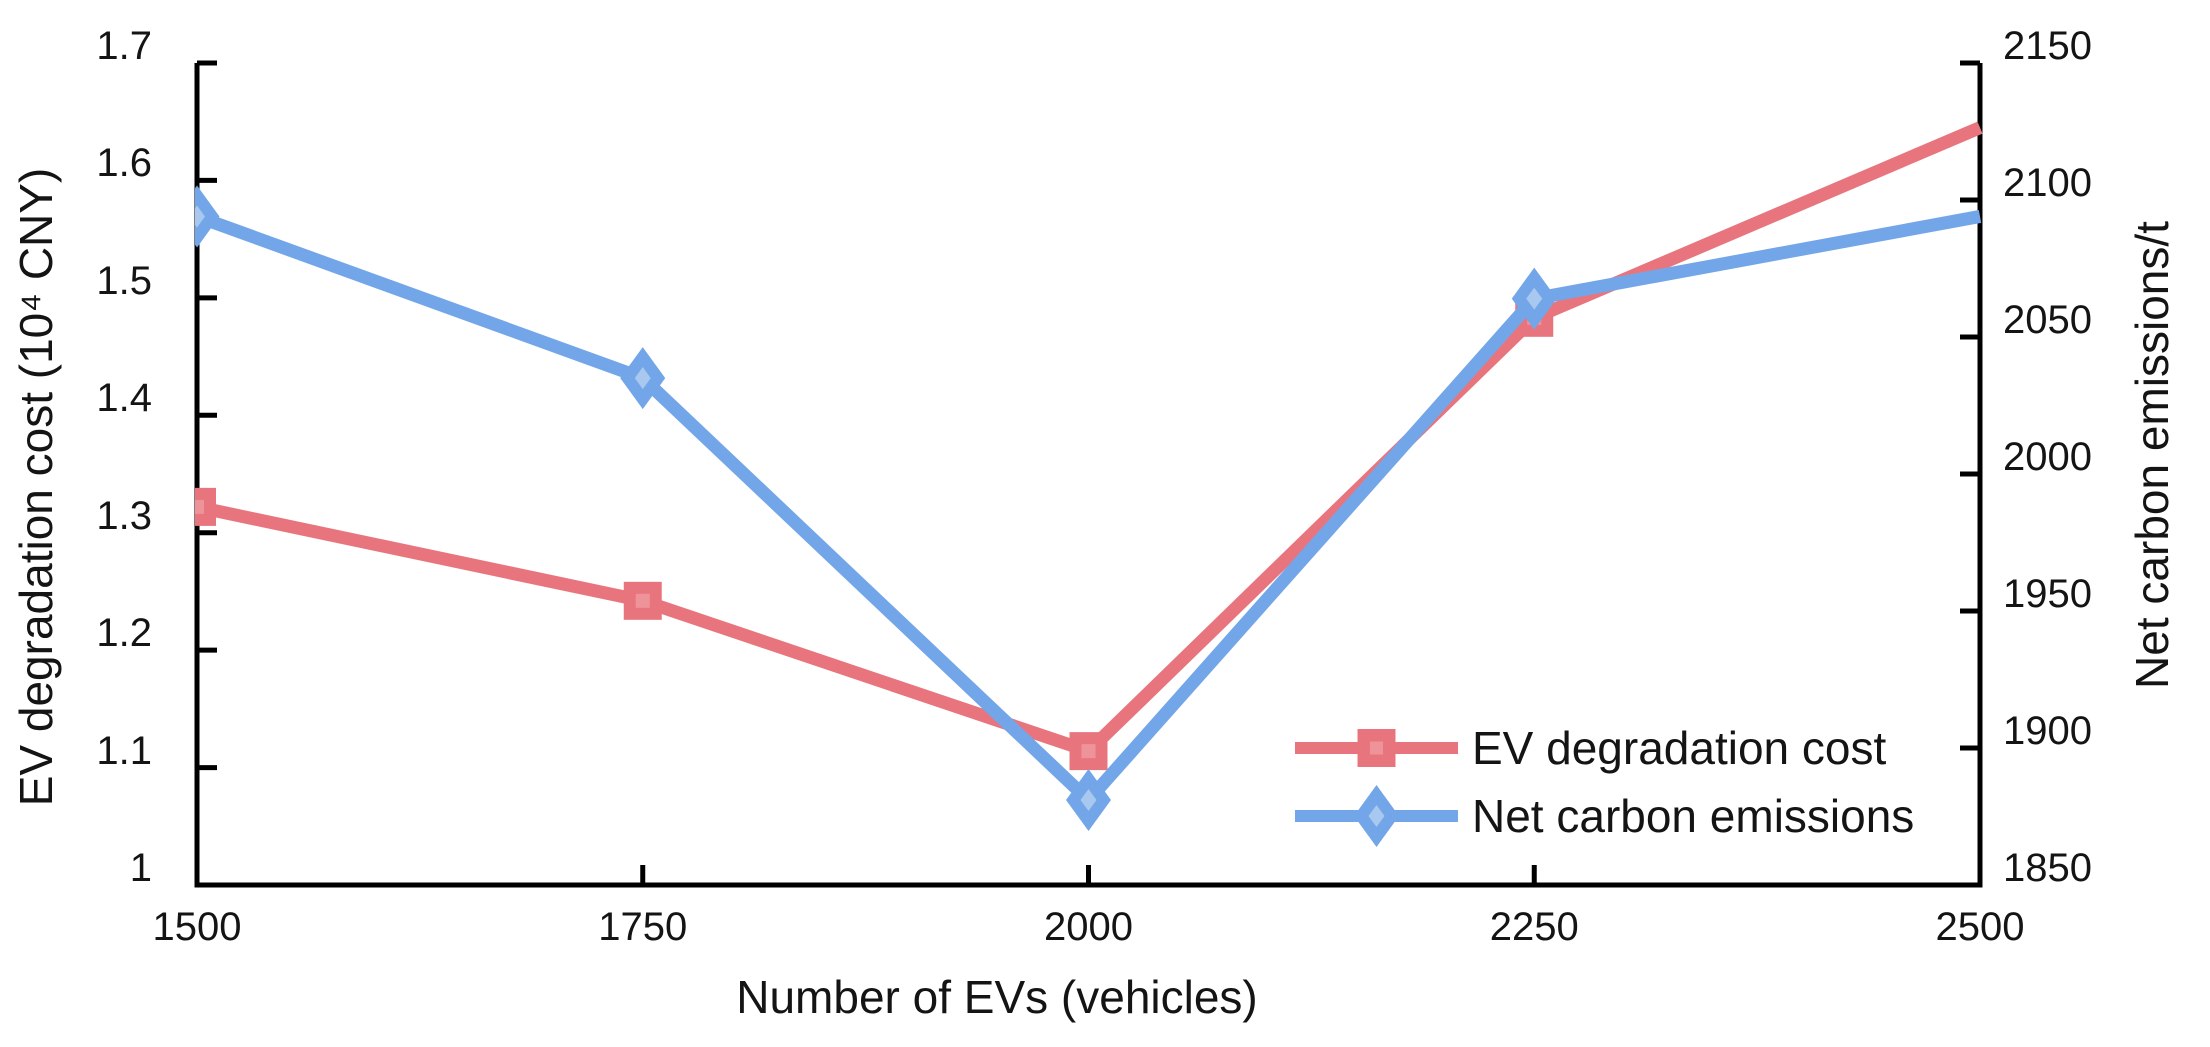 This screenshot has width=2210, height=1047. Describe the element at coordinates (2047, 594) in the screenshot. I see `y-right-tick-label: 1950` at that location.